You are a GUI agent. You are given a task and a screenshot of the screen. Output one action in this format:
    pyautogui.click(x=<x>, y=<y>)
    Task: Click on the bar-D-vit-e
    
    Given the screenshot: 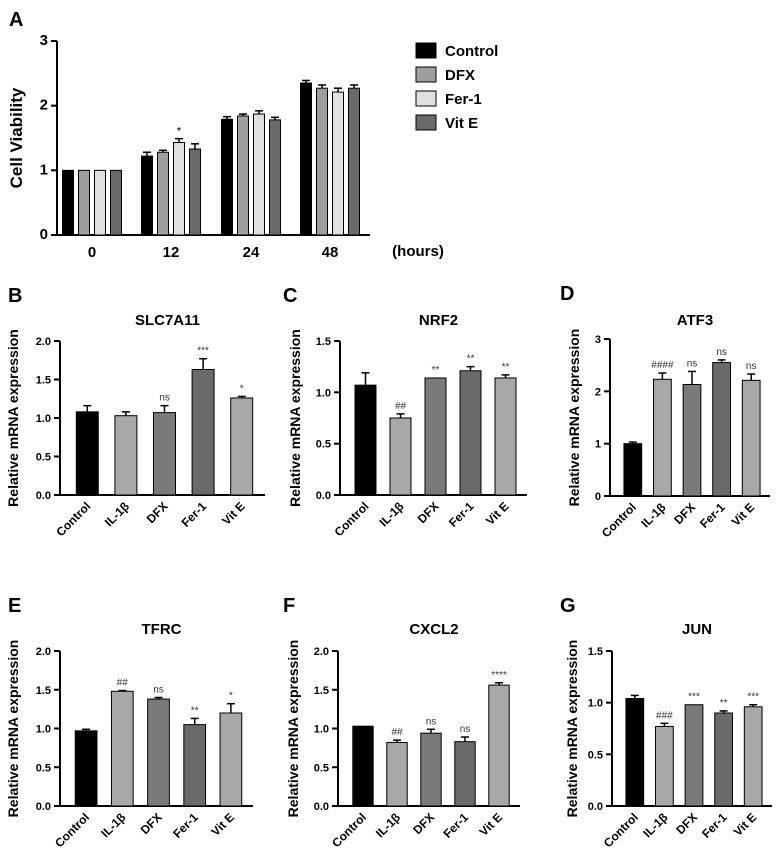 What is the action you would take?
    pyautogui.click(x=751, y=438)
    